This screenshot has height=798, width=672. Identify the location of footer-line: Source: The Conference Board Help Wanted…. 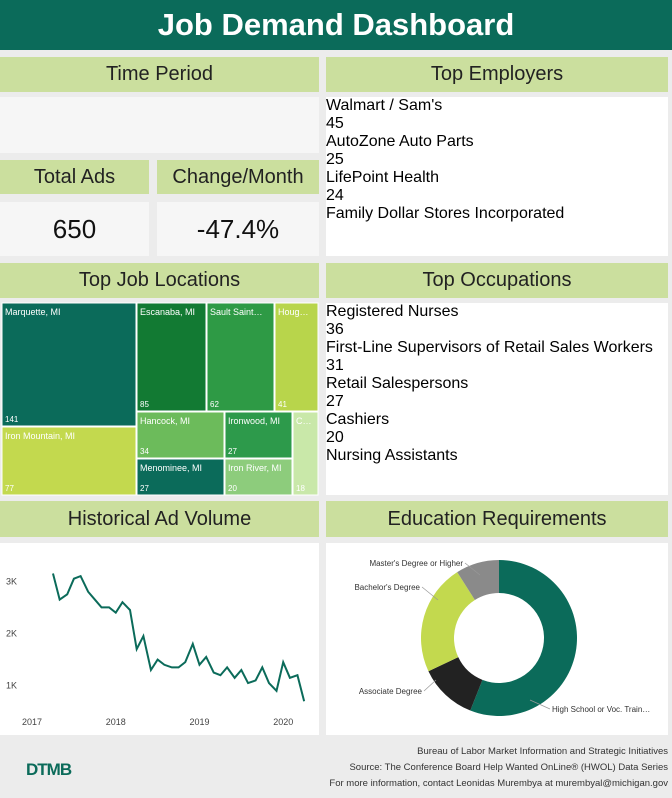
(508, 767).